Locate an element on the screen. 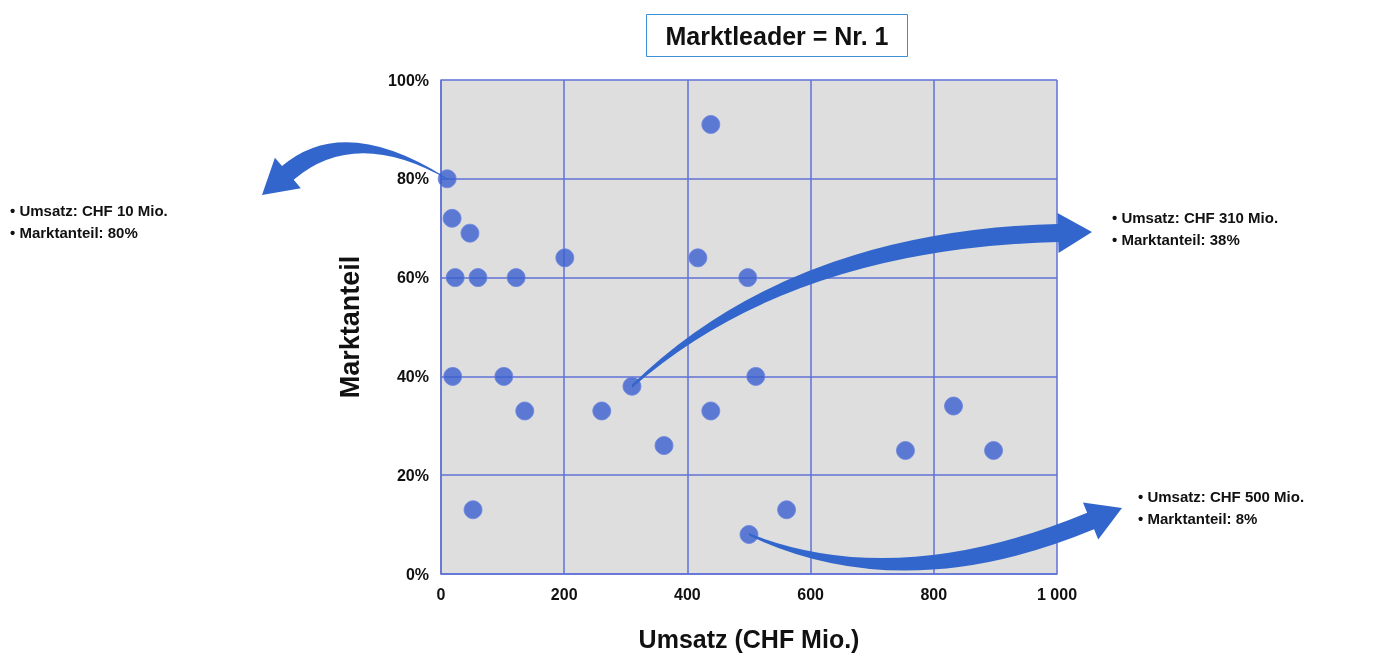 Image resolution: width=1375 pixels, height=665 pixels. x-tick-label: 1 000 is located at coordinates (1057, 594).